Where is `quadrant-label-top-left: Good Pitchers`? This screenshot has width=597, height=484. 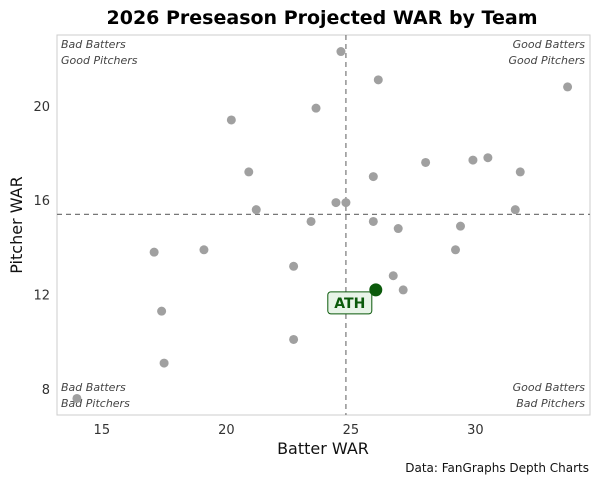
quadrant-label-top-left: Good Pitchers is located at coordinates (99, 60).